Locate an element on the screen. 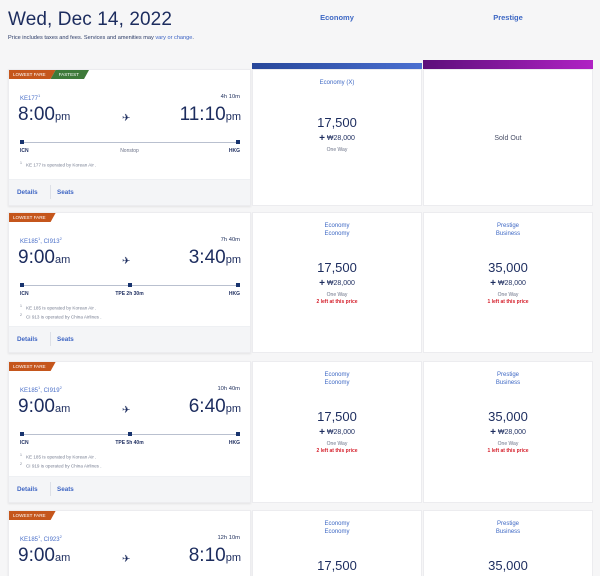 This screenshot has height=576, width=600. flight-duration: 7h 40m is located at coordinates (230, 240).